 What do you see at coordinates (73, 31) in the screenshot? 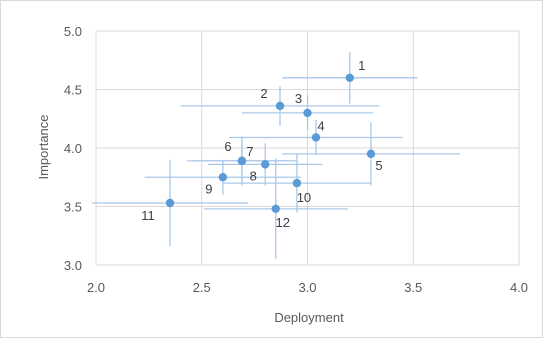
I see `y-tick-label: 5.0` at bounding box center [73, 31].